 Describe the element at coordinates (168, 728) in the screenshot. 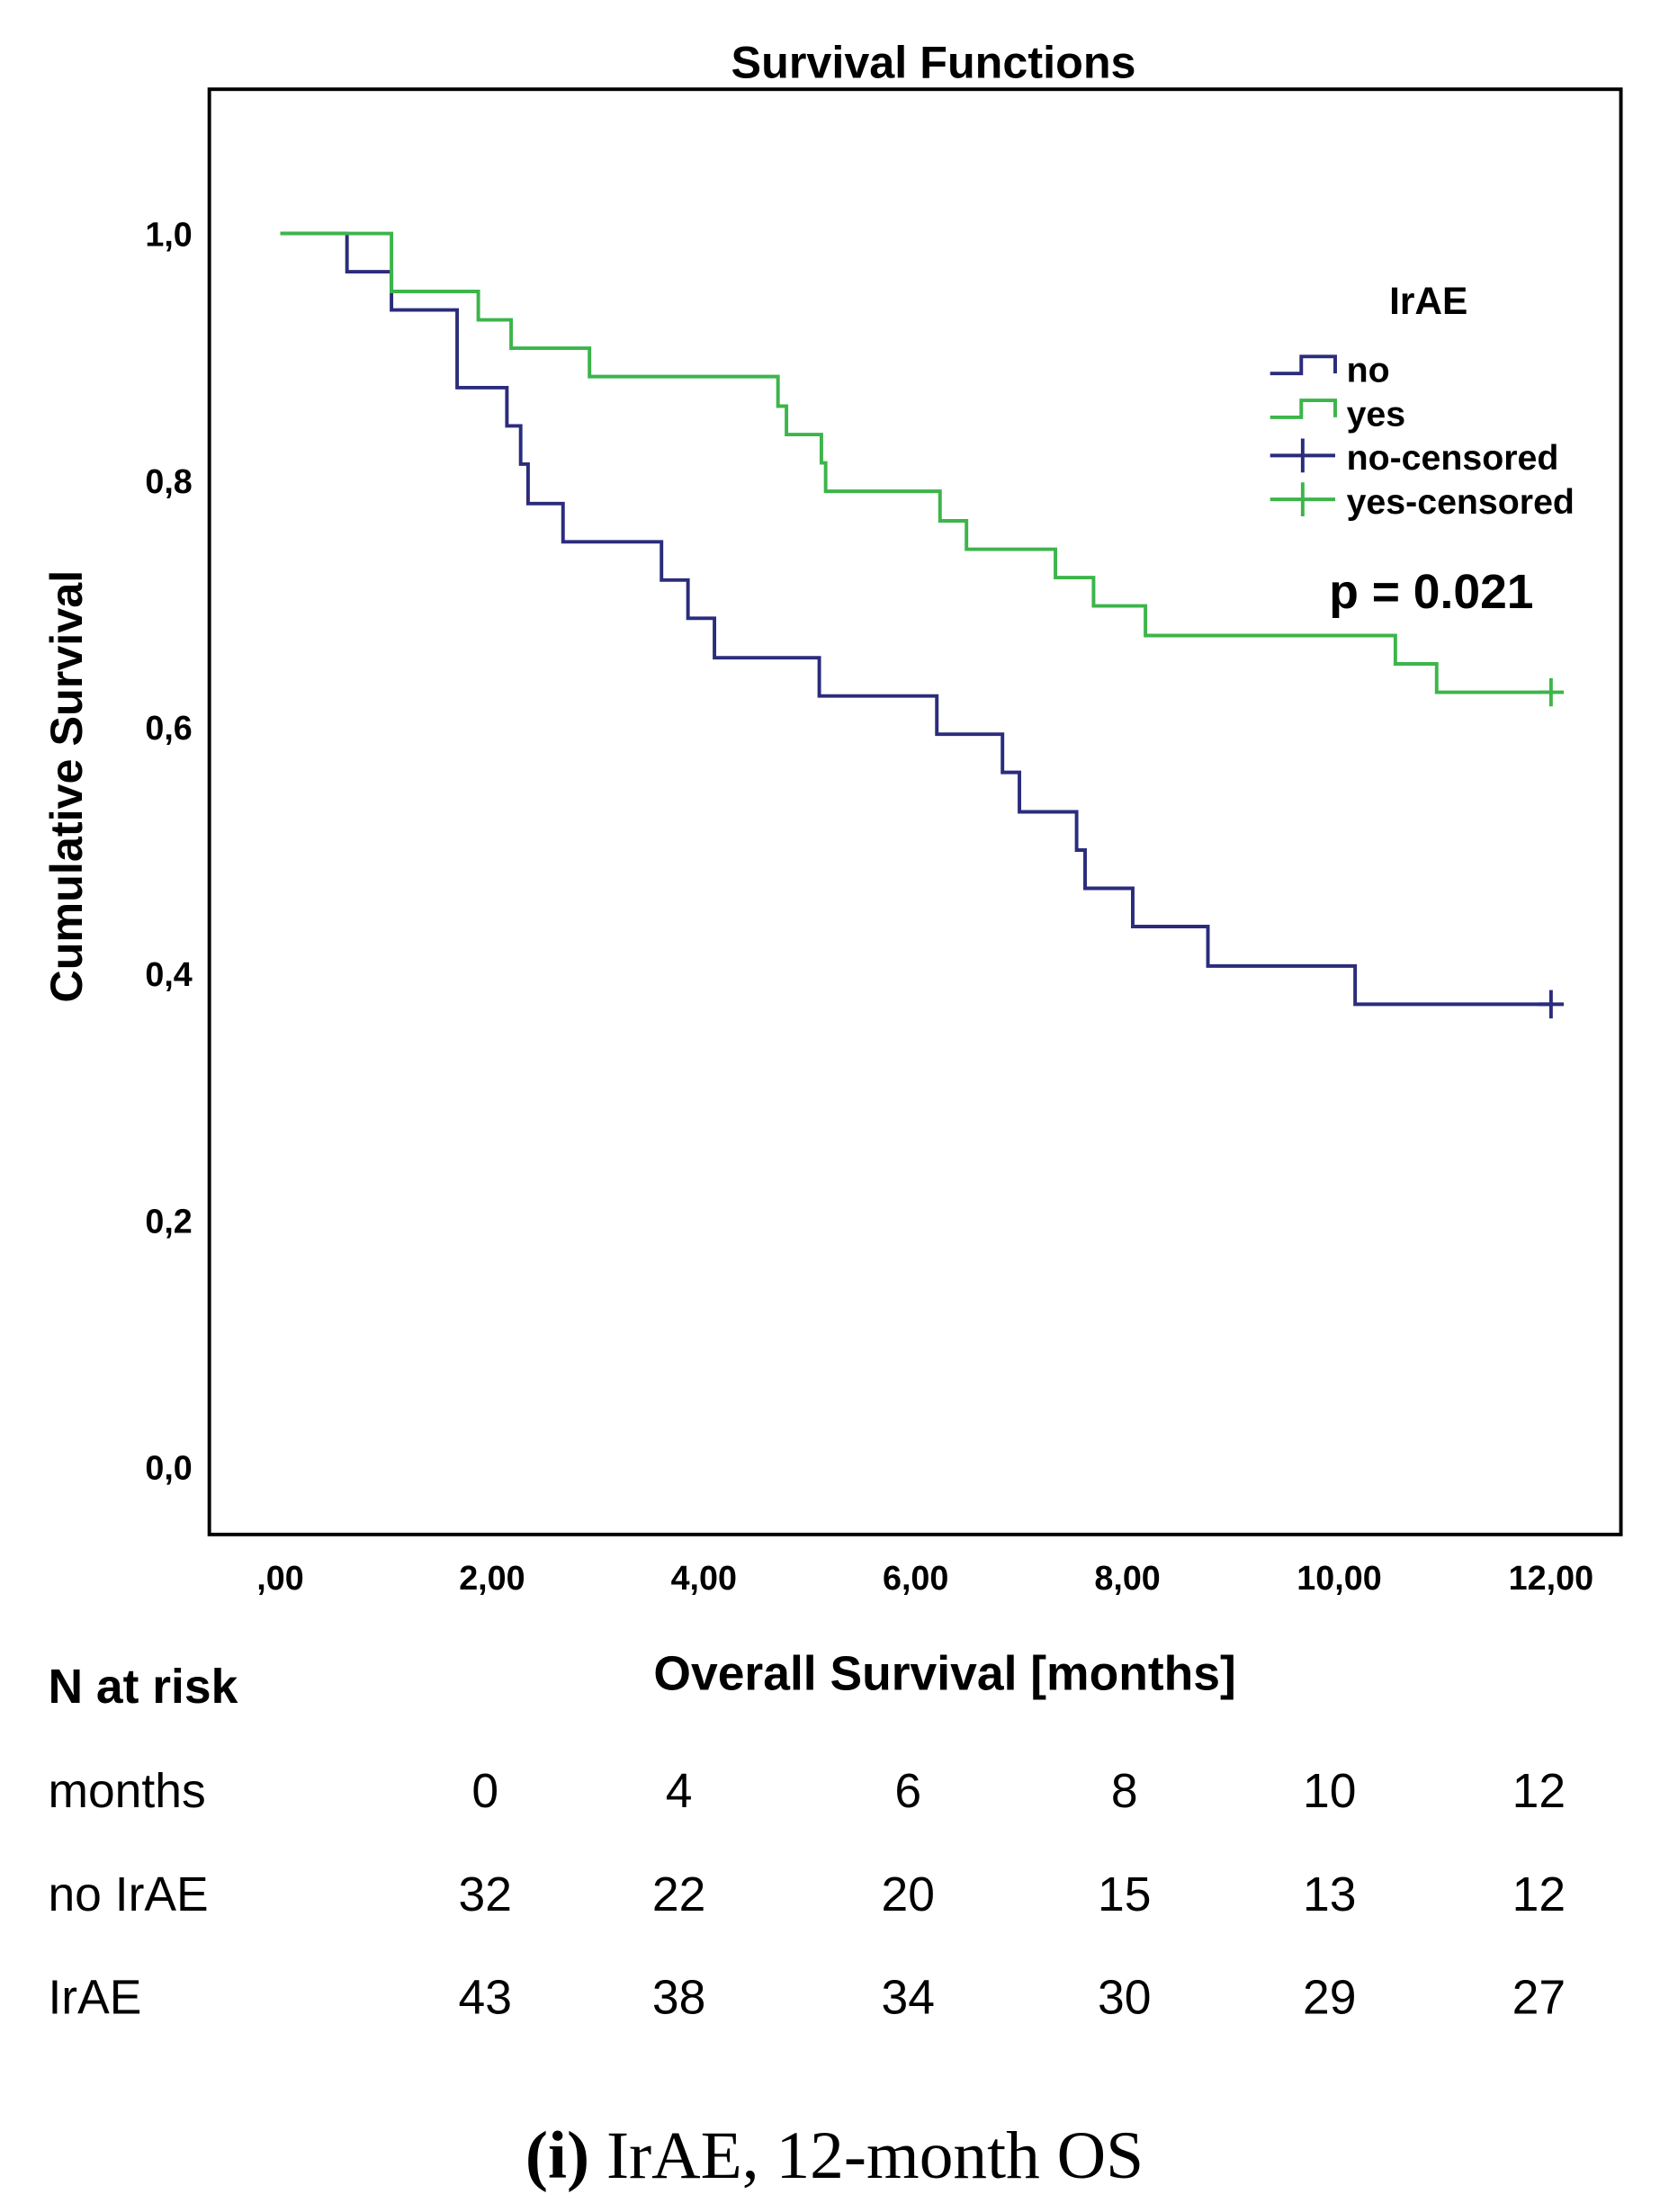

I see `y-tick-label: 0,6` at that location.